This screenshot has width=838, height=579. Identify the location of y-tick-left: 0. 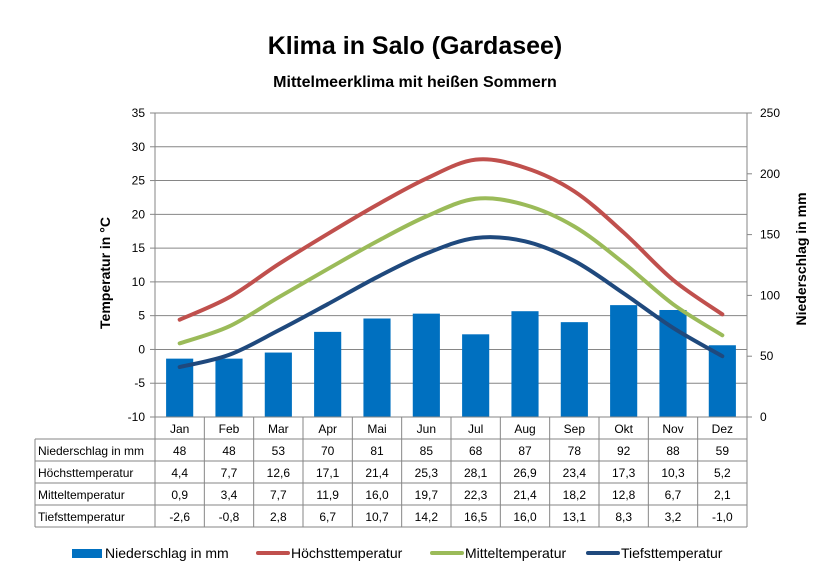
(141, 349).